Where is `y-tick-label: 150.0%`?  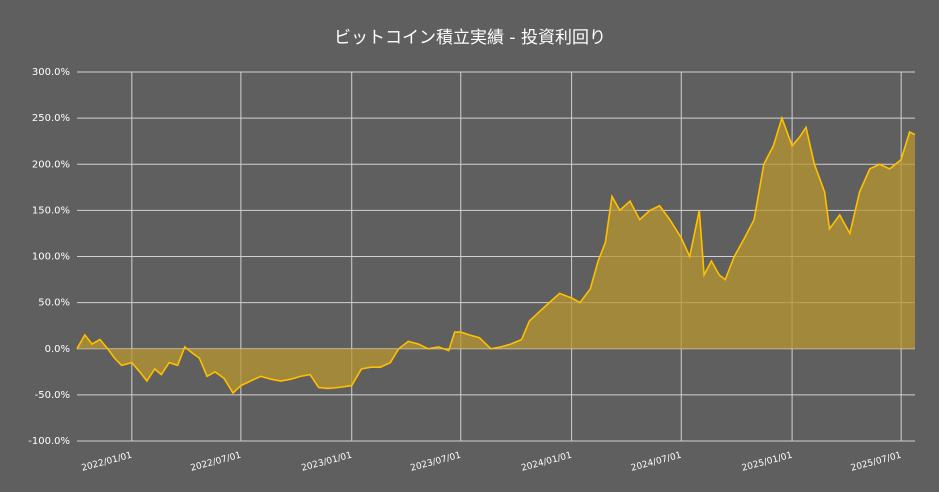 y-tick-label: 150.0% is located at coordinates (51, 210).